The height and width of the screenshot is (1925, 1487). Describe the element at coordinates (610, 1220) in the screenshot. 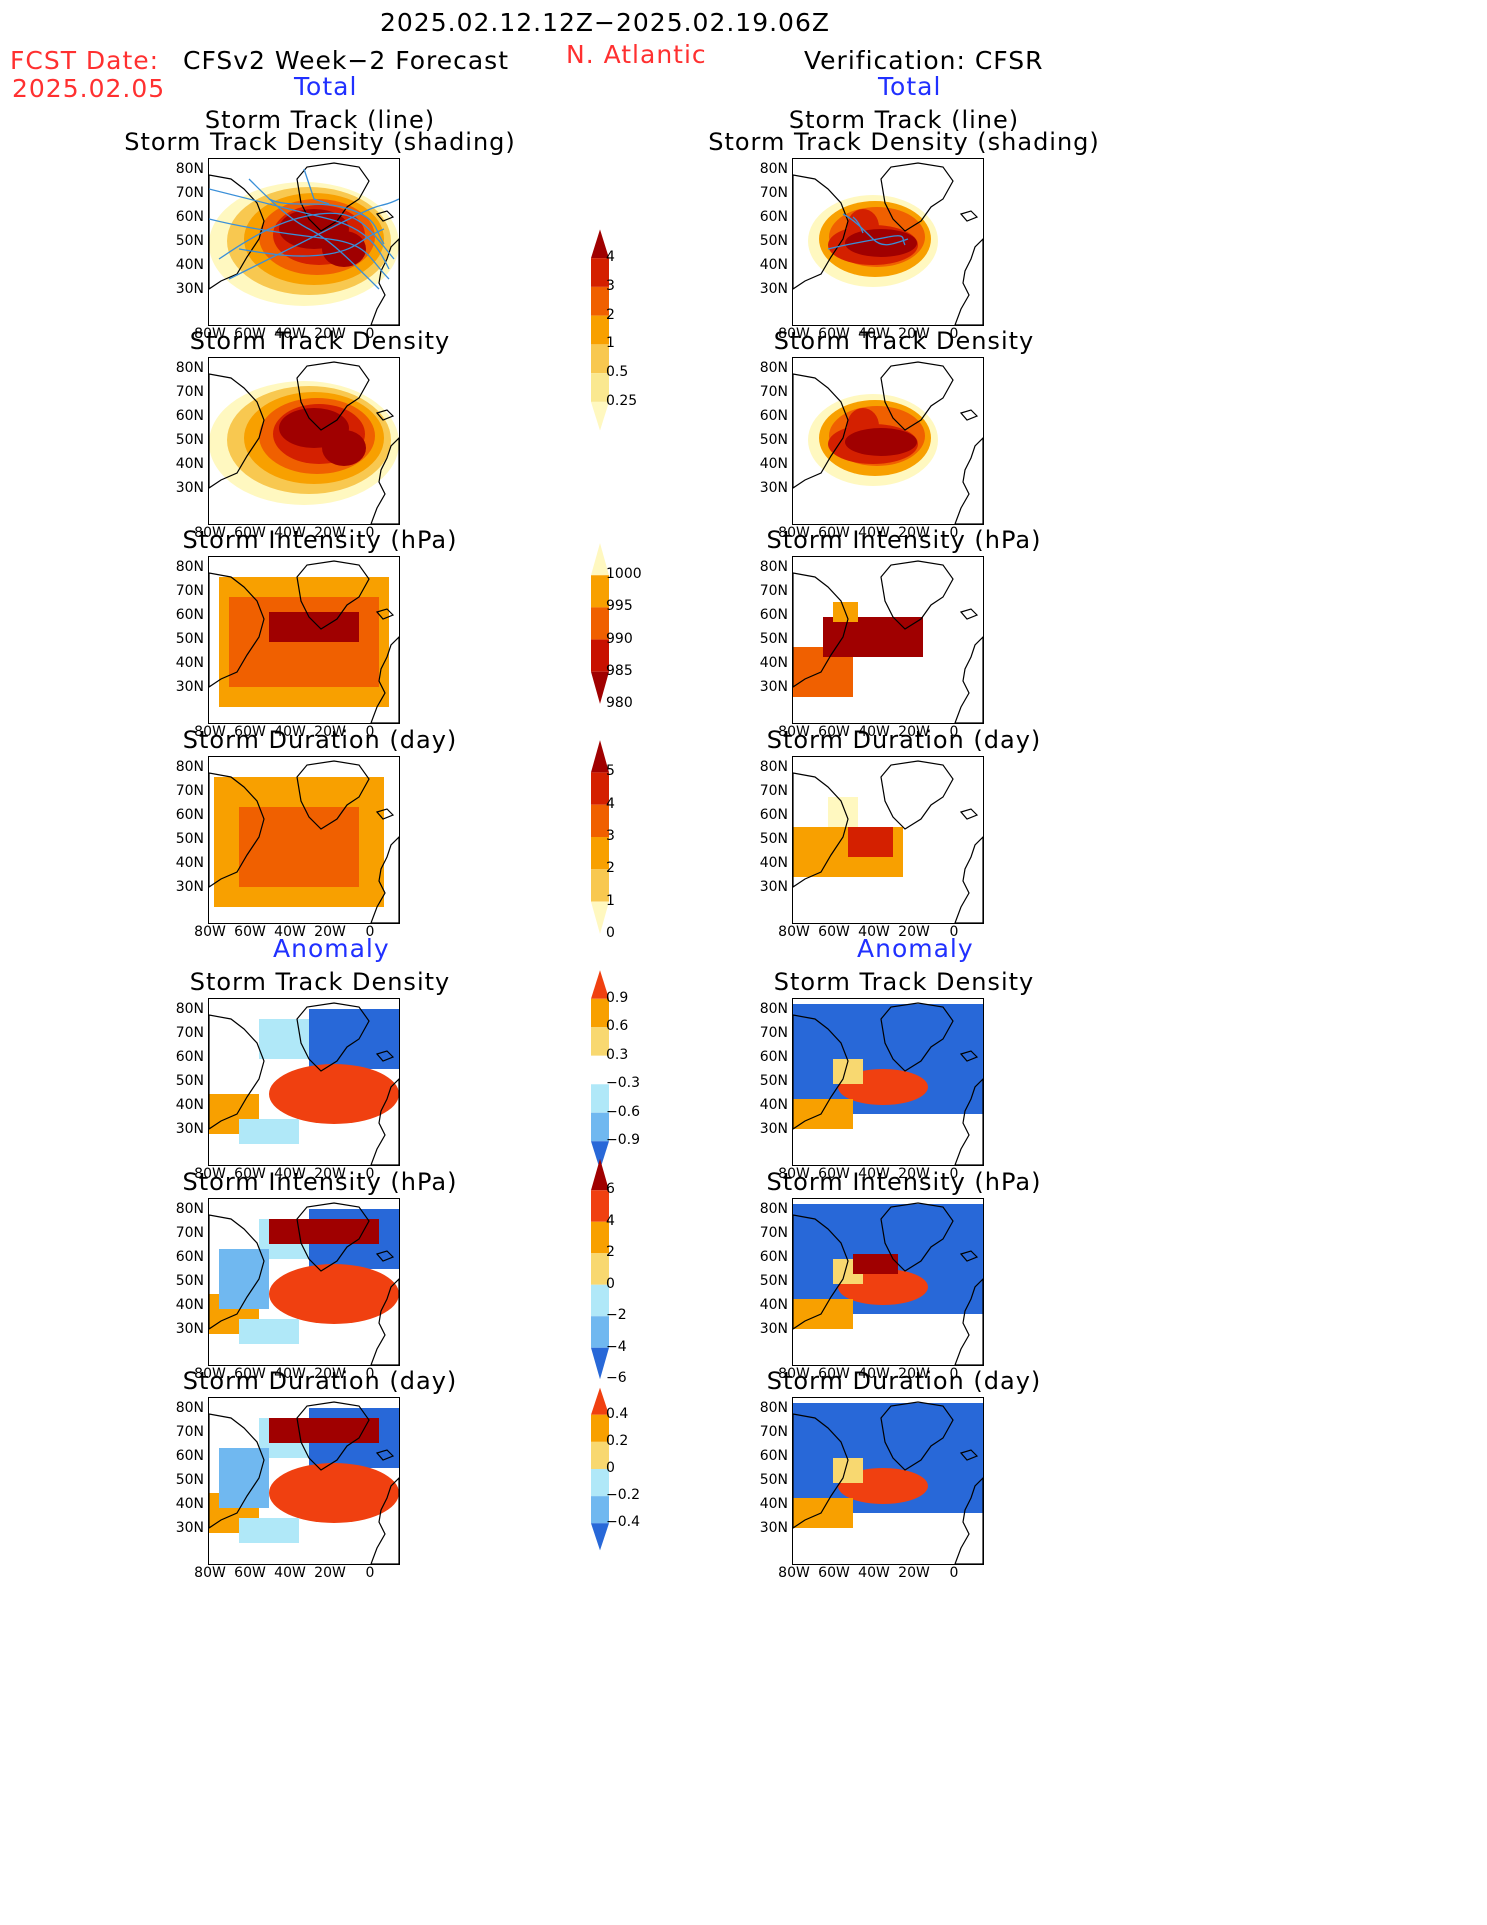

I see `colorbar-label: 4` at that location.